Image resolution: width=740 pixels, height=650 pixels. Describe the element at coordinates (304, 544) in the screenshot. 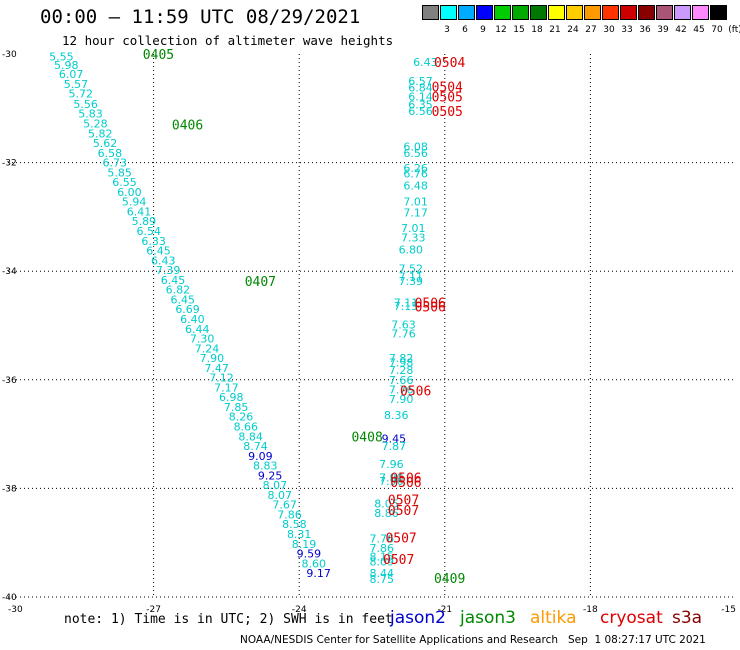

I see `wave-height-value: 8.19` at that location.